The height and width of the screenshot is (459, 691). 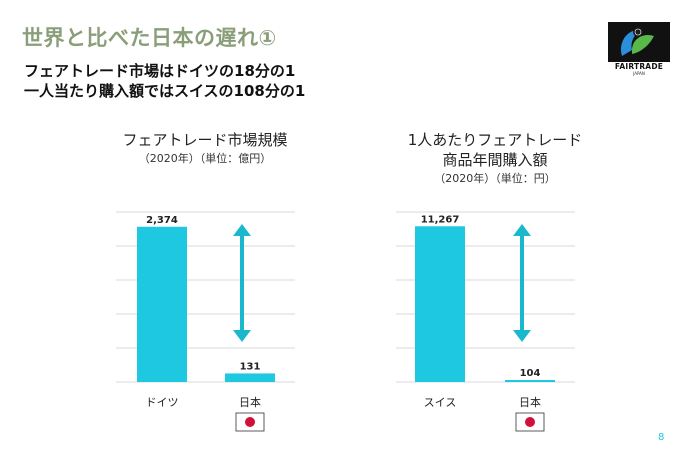 I want to click on chart2-arrow-head-down, so click(x=522, y=336).